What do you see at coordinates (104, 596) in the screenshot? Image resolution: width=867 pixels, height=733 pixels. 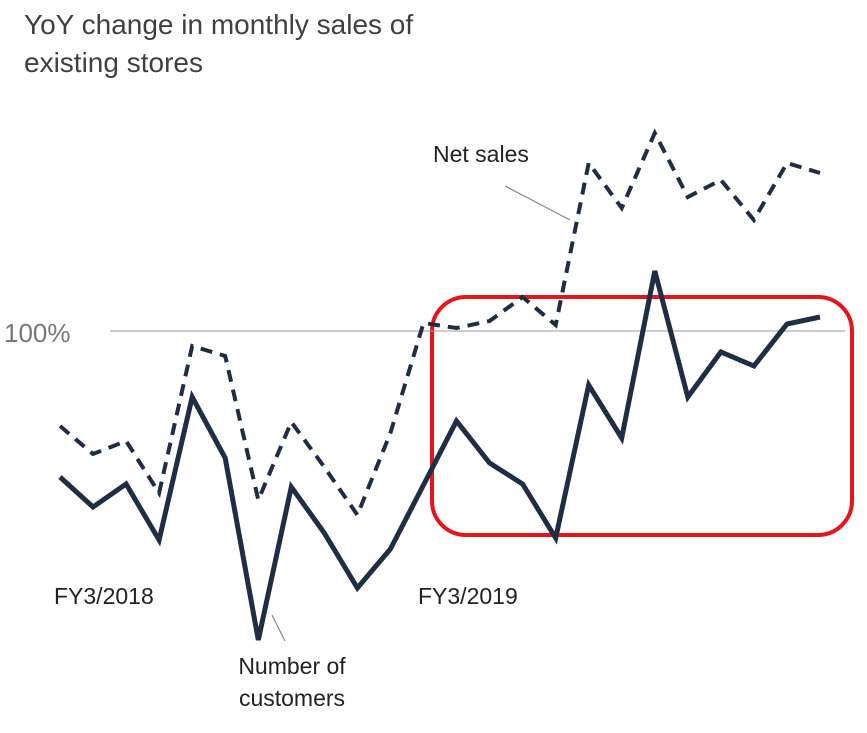 I see `period-label: FY3/2018` at bounding box center [104, 596].